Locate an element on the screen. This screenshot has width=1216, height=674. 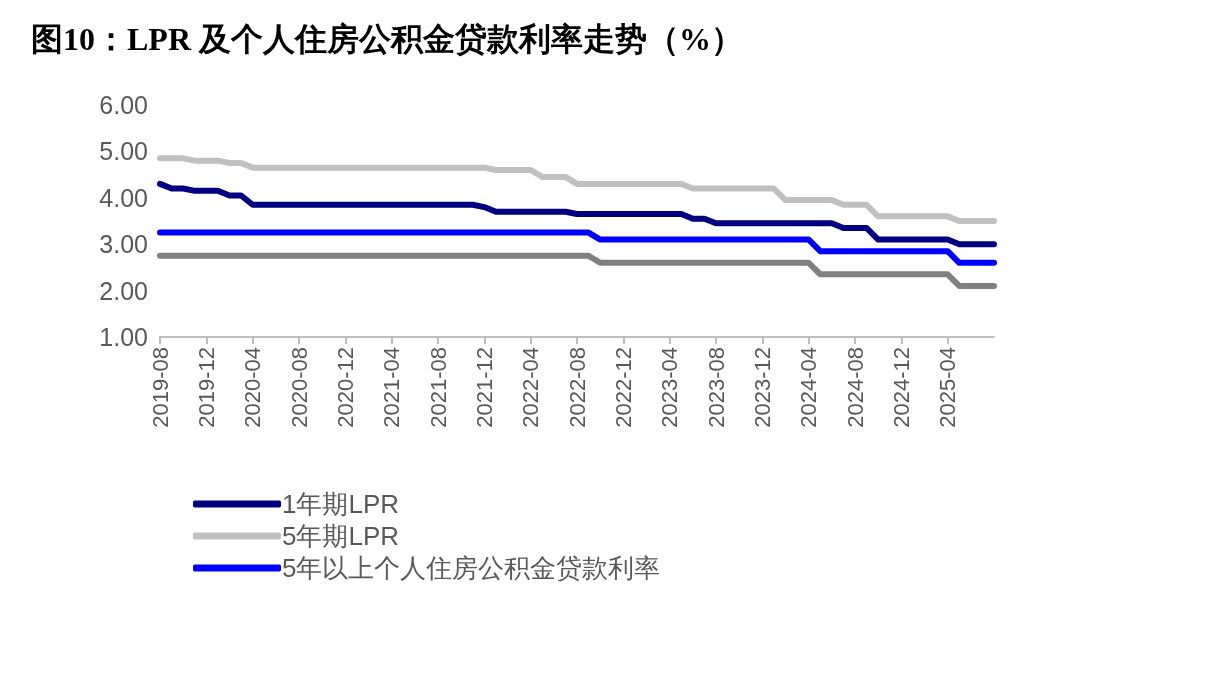
x-tick-label: 2020-08 is located at coordinates (299, 387).